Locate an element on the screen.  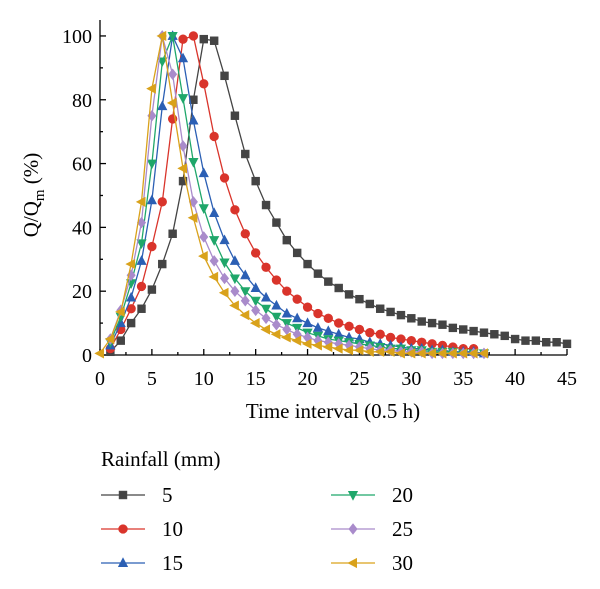
legend: 5 10 15 20 25 30 is located at coordinates (257, 529).